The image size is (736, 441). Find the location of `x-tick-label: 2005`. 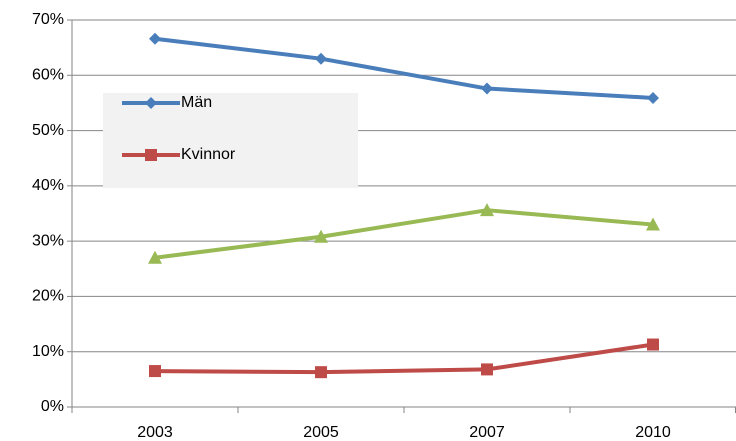

x-tick-label: 2005 is located at coordinates (321, 432).